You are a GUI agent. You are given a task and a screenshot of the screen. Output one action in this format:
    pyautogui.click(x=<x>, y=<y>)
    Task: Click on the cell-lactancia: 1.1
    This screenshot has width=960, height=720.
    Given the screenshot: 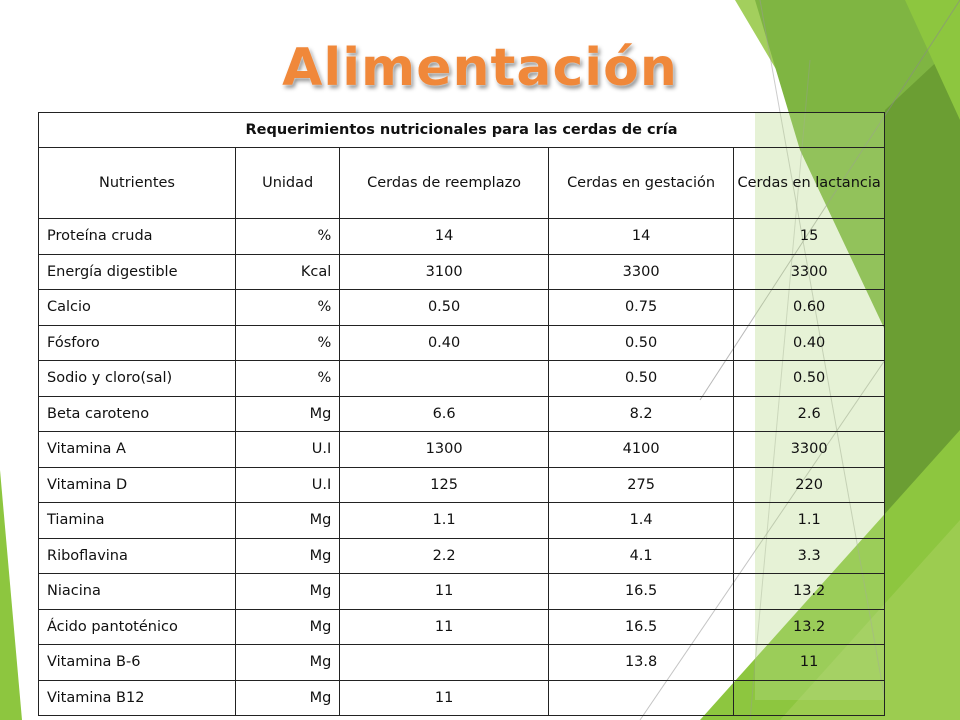 What is the action you would take?
    pyautogui.click(x=809, y=520)
    